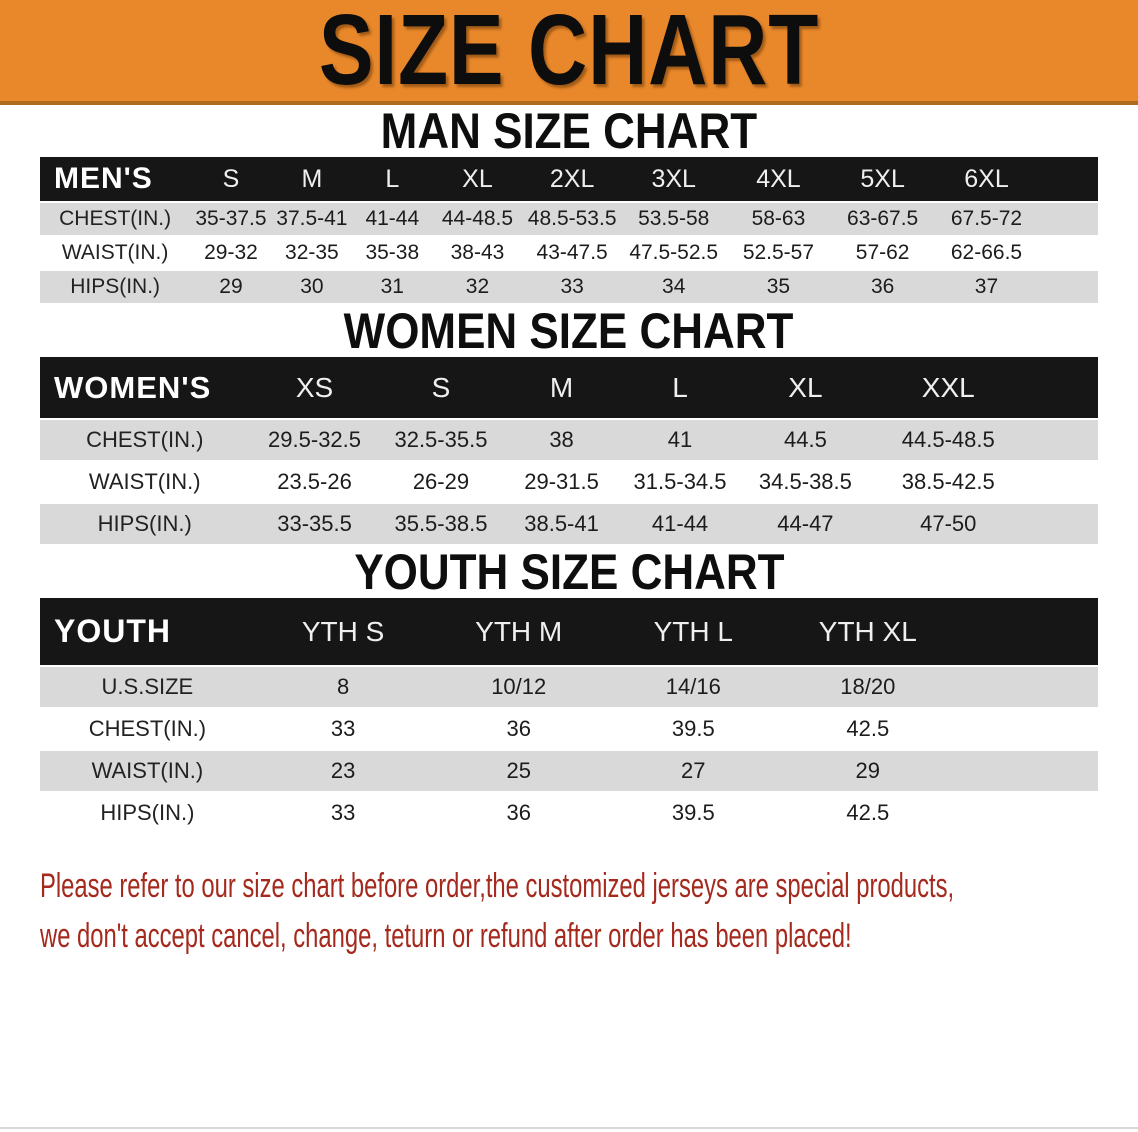 Image resolution: width=1138 pixels, height=1132 pixels. I want to click on size-column-header: YTH S, so click(343, 631).